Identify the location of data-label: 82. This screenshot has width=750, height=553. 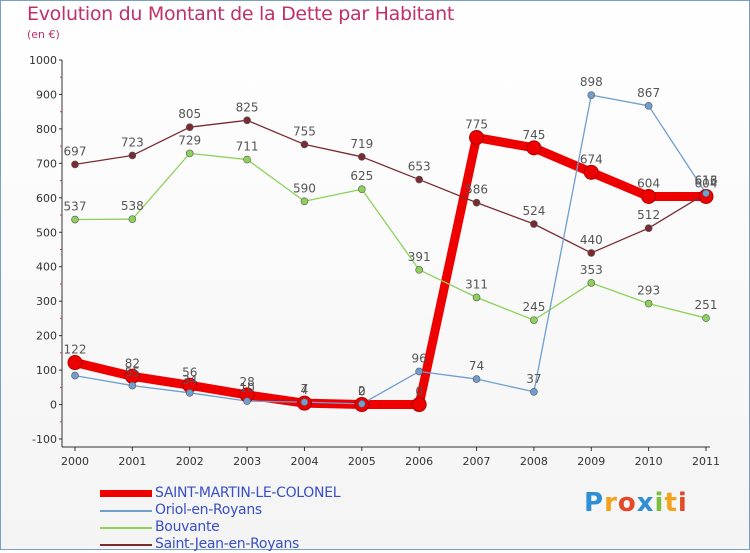
(132, 363).